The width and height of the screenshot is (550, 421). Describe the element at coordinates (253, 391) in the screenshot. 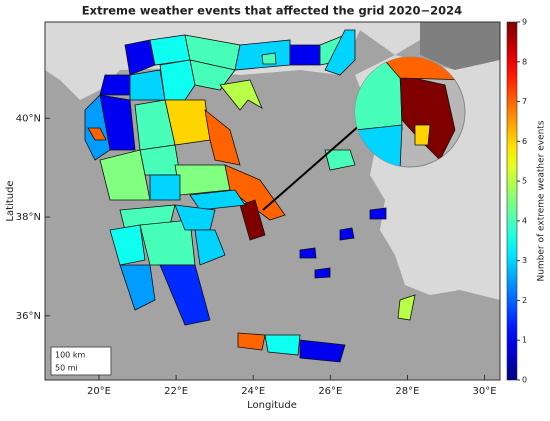

I see `x-tick-label: 24°E` at that location.